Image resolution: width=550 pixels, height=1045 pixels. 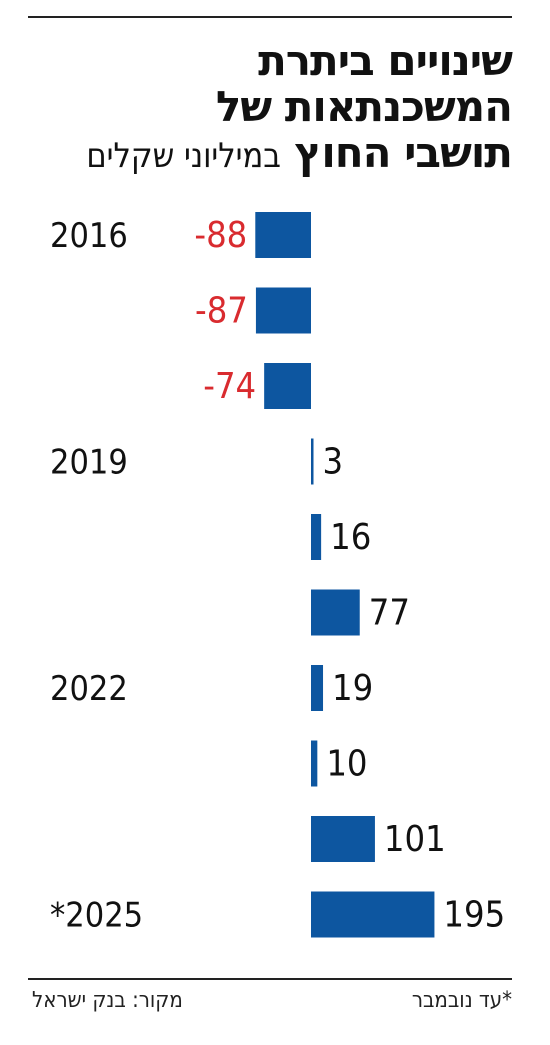 What do you see at coordinates (89, 689) in the screenshot?
I see `category-label: 2022` at bounding box center [89, 689].